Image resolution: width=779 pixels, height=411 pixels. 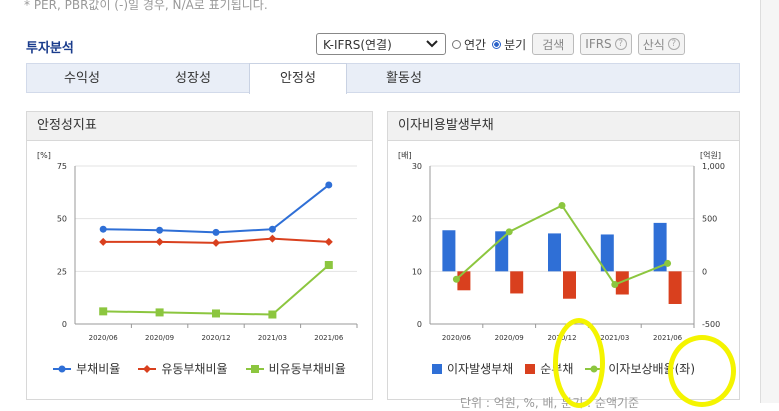 What do you see at coordinates (711, 324) in the screenshot?
I see `y2-tick-label: -500` at bounding box center [711, 324].